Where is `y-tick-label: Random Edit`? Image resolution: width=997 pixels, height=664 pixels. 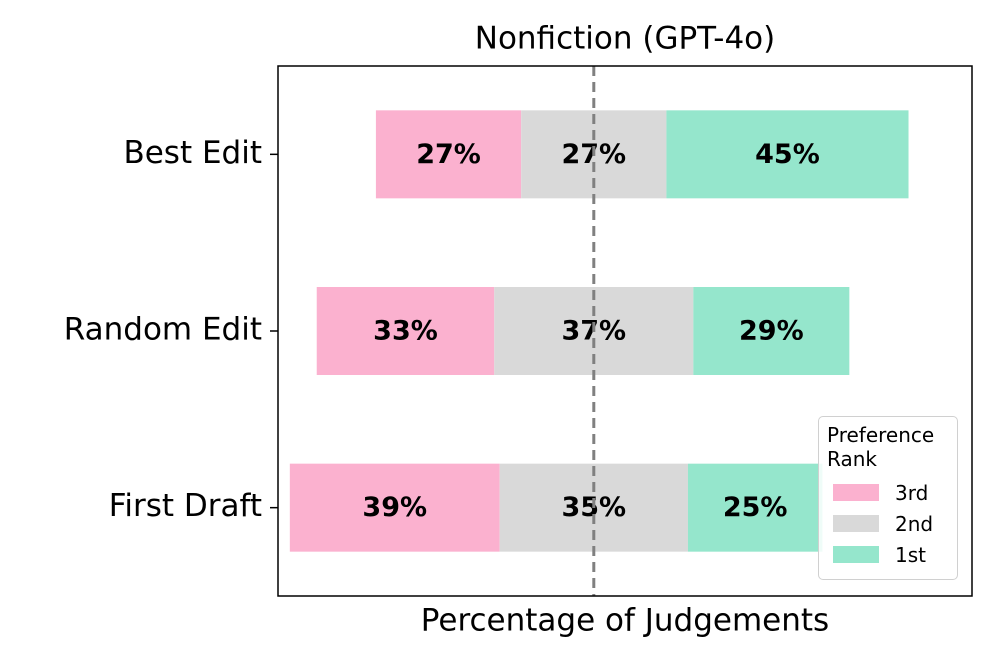 y-tick-label: Random Edit is located at coordinates (163, 330).